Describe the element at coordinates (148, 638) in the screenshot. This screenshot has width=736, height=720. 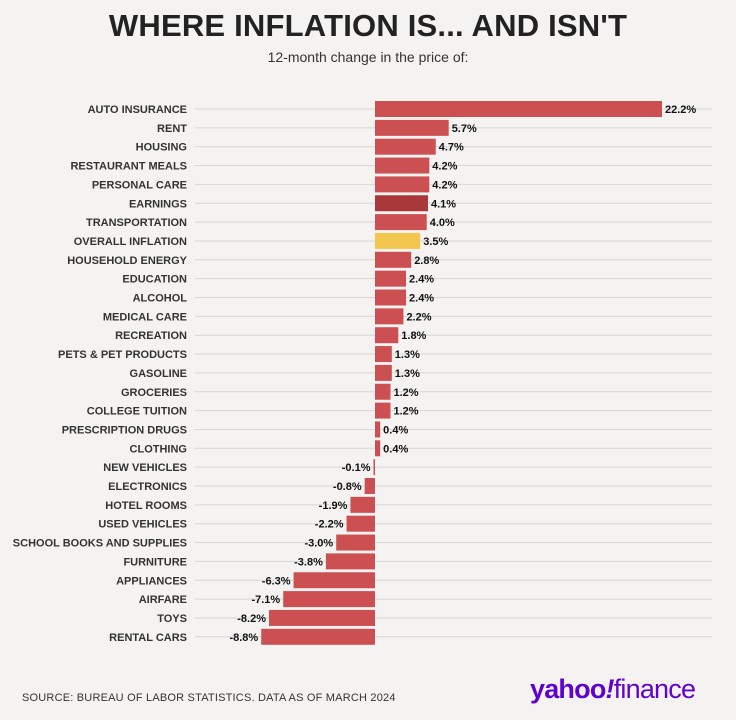
I see `category-label: RENTAL CARS` at that location.